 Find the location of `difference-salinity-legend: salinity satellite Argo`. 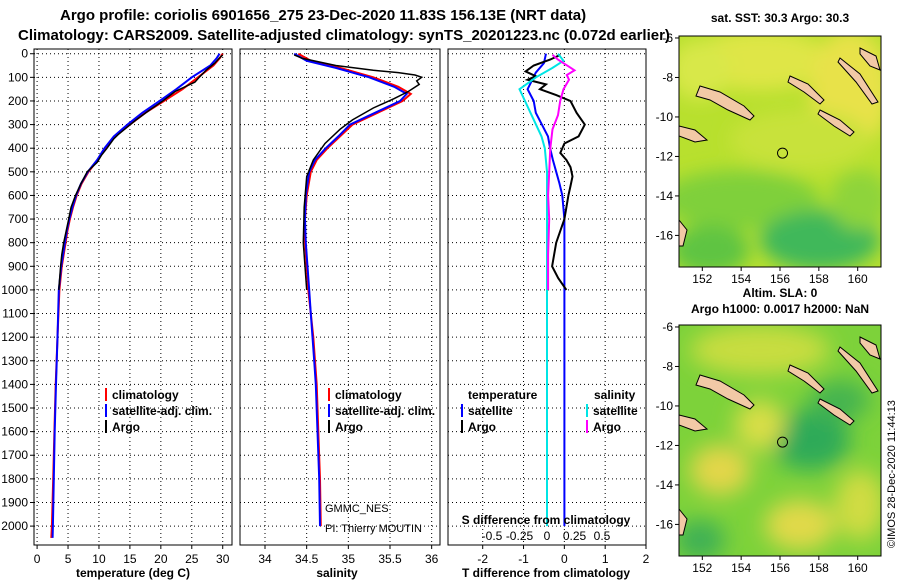

difference-salinity-legend: salinity satellite Argo is located at coordinates (612, 411).